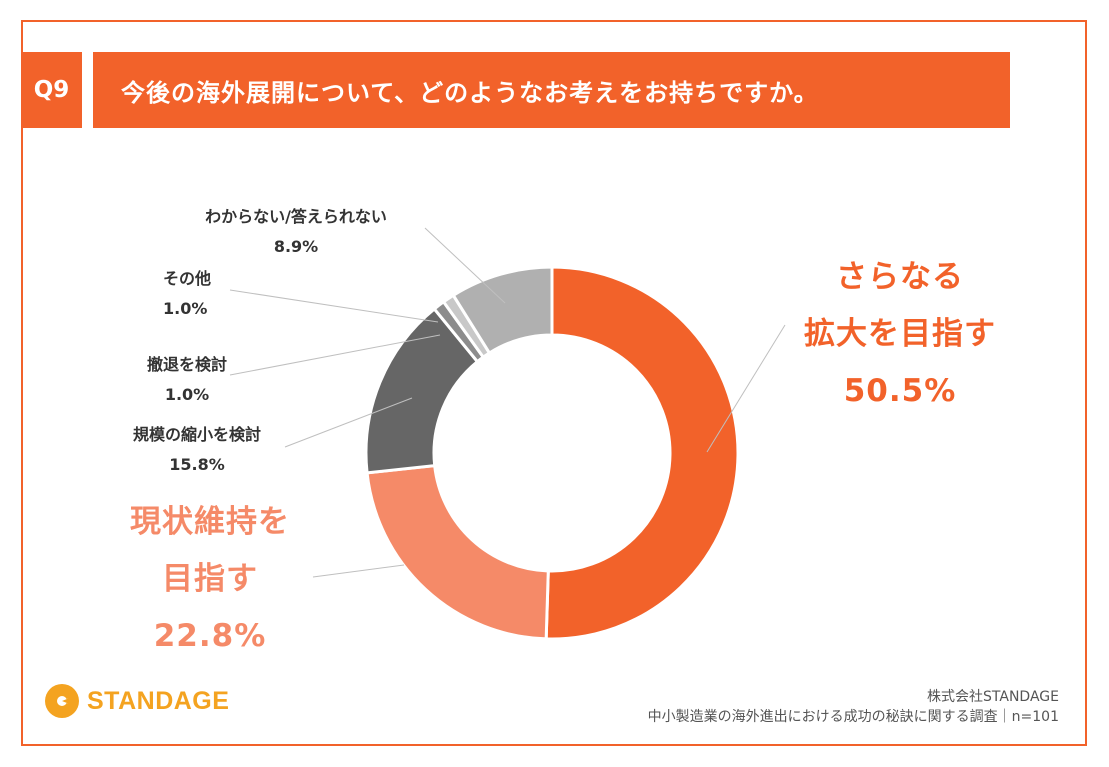  What do you see at coordinates (348, 422) in the screenshot?
I see `leader-line-shukusho` at bounding box center [348, 422].